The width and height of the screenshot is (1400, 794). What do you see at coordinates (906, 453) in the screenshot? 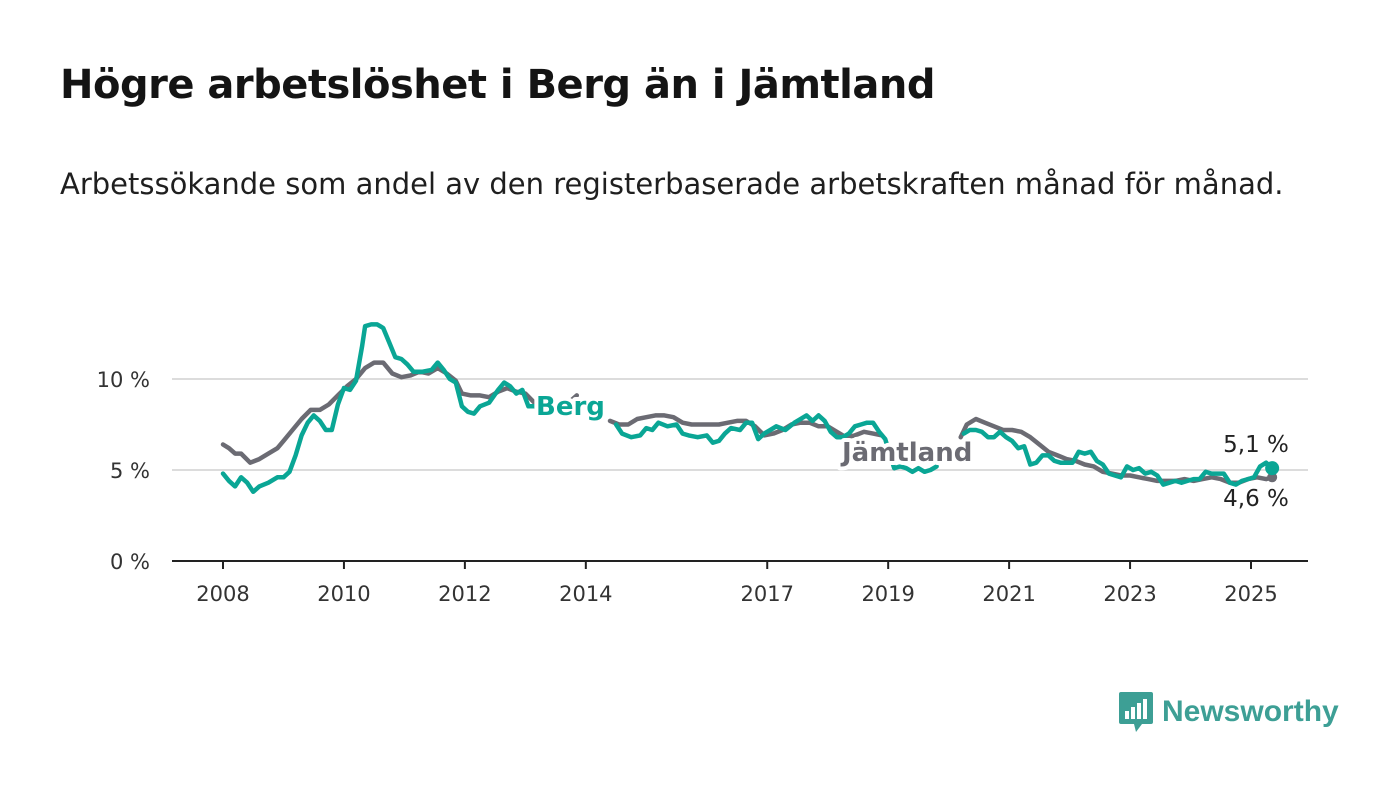
I see `jamtland-series-label: Jämtland` at bounding box center [906, 453].